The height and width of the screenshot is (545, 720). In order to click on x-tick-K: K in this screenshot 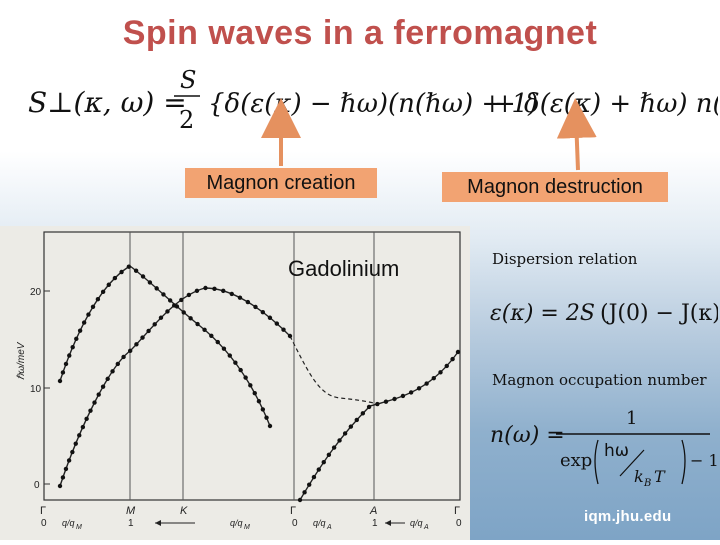, I will do `click(184, 511)`.